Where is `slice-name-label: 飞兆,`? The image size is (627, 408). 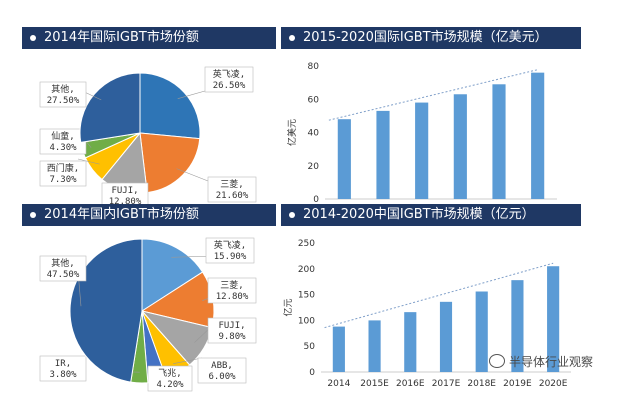 slice-name-label: 飞兆, is located at coordinates (169, 373).